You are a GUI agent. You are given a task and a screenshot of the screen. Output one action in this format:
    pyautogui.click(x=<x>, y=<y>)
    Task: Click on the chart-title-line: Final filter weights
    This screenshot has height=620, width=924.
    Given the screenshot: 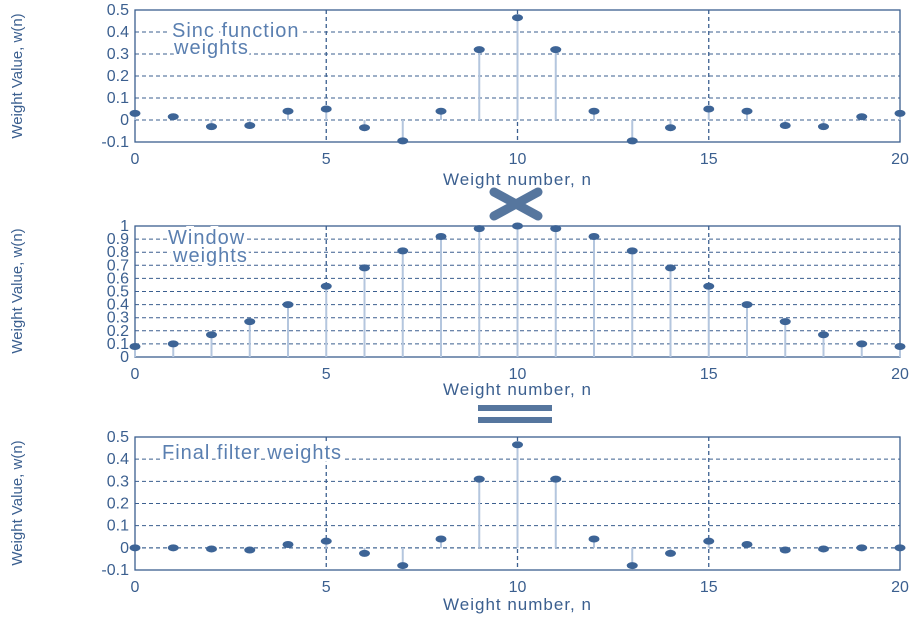 What is the action you would take?
    pyautogui.click(x=252, y=453)
    